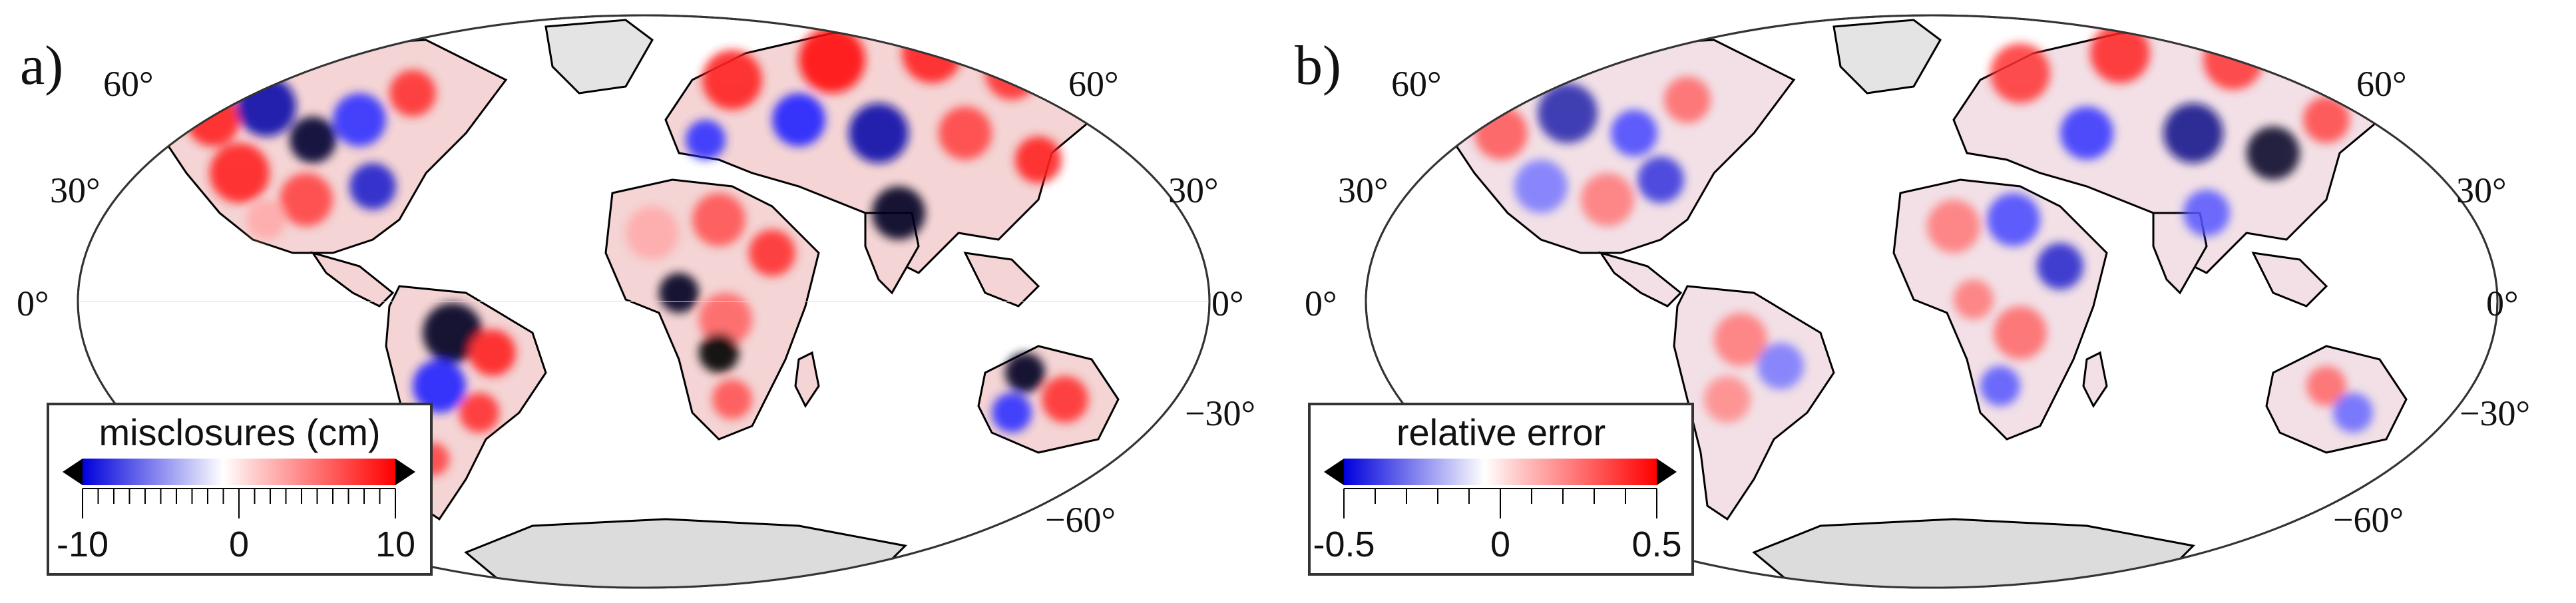  What do you see at coordinates (1318, 66) in the screenshot?
I see `panel-label-b: b)` at bounding box center [1318, 66].